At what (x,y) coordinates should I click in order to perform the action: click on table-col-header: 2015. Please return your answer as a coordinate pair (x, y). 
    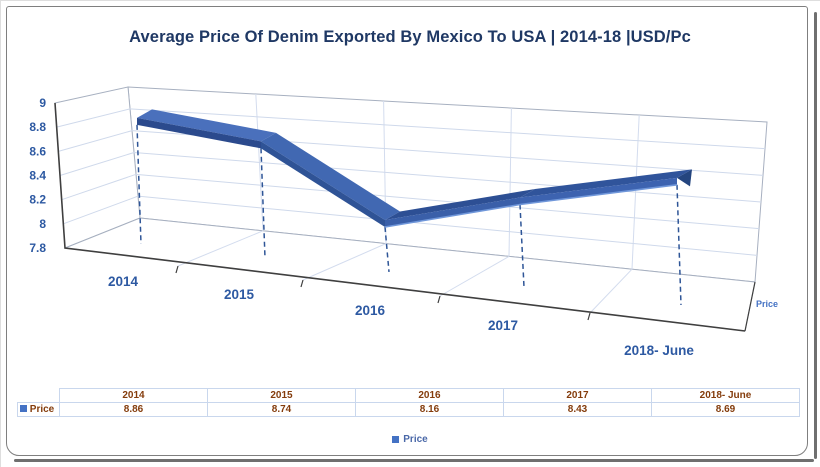
    Looking at the image, I should click on (281, 395).